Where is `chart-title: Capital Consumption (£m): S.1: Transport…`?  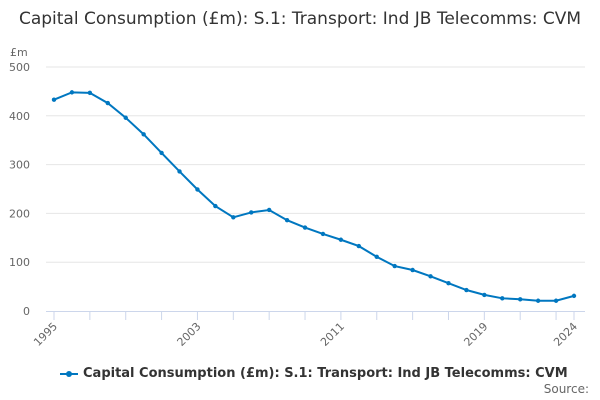
chart-title: Capital Consumption (£m): S.1: Transport… is located at coordinates (300, 19).